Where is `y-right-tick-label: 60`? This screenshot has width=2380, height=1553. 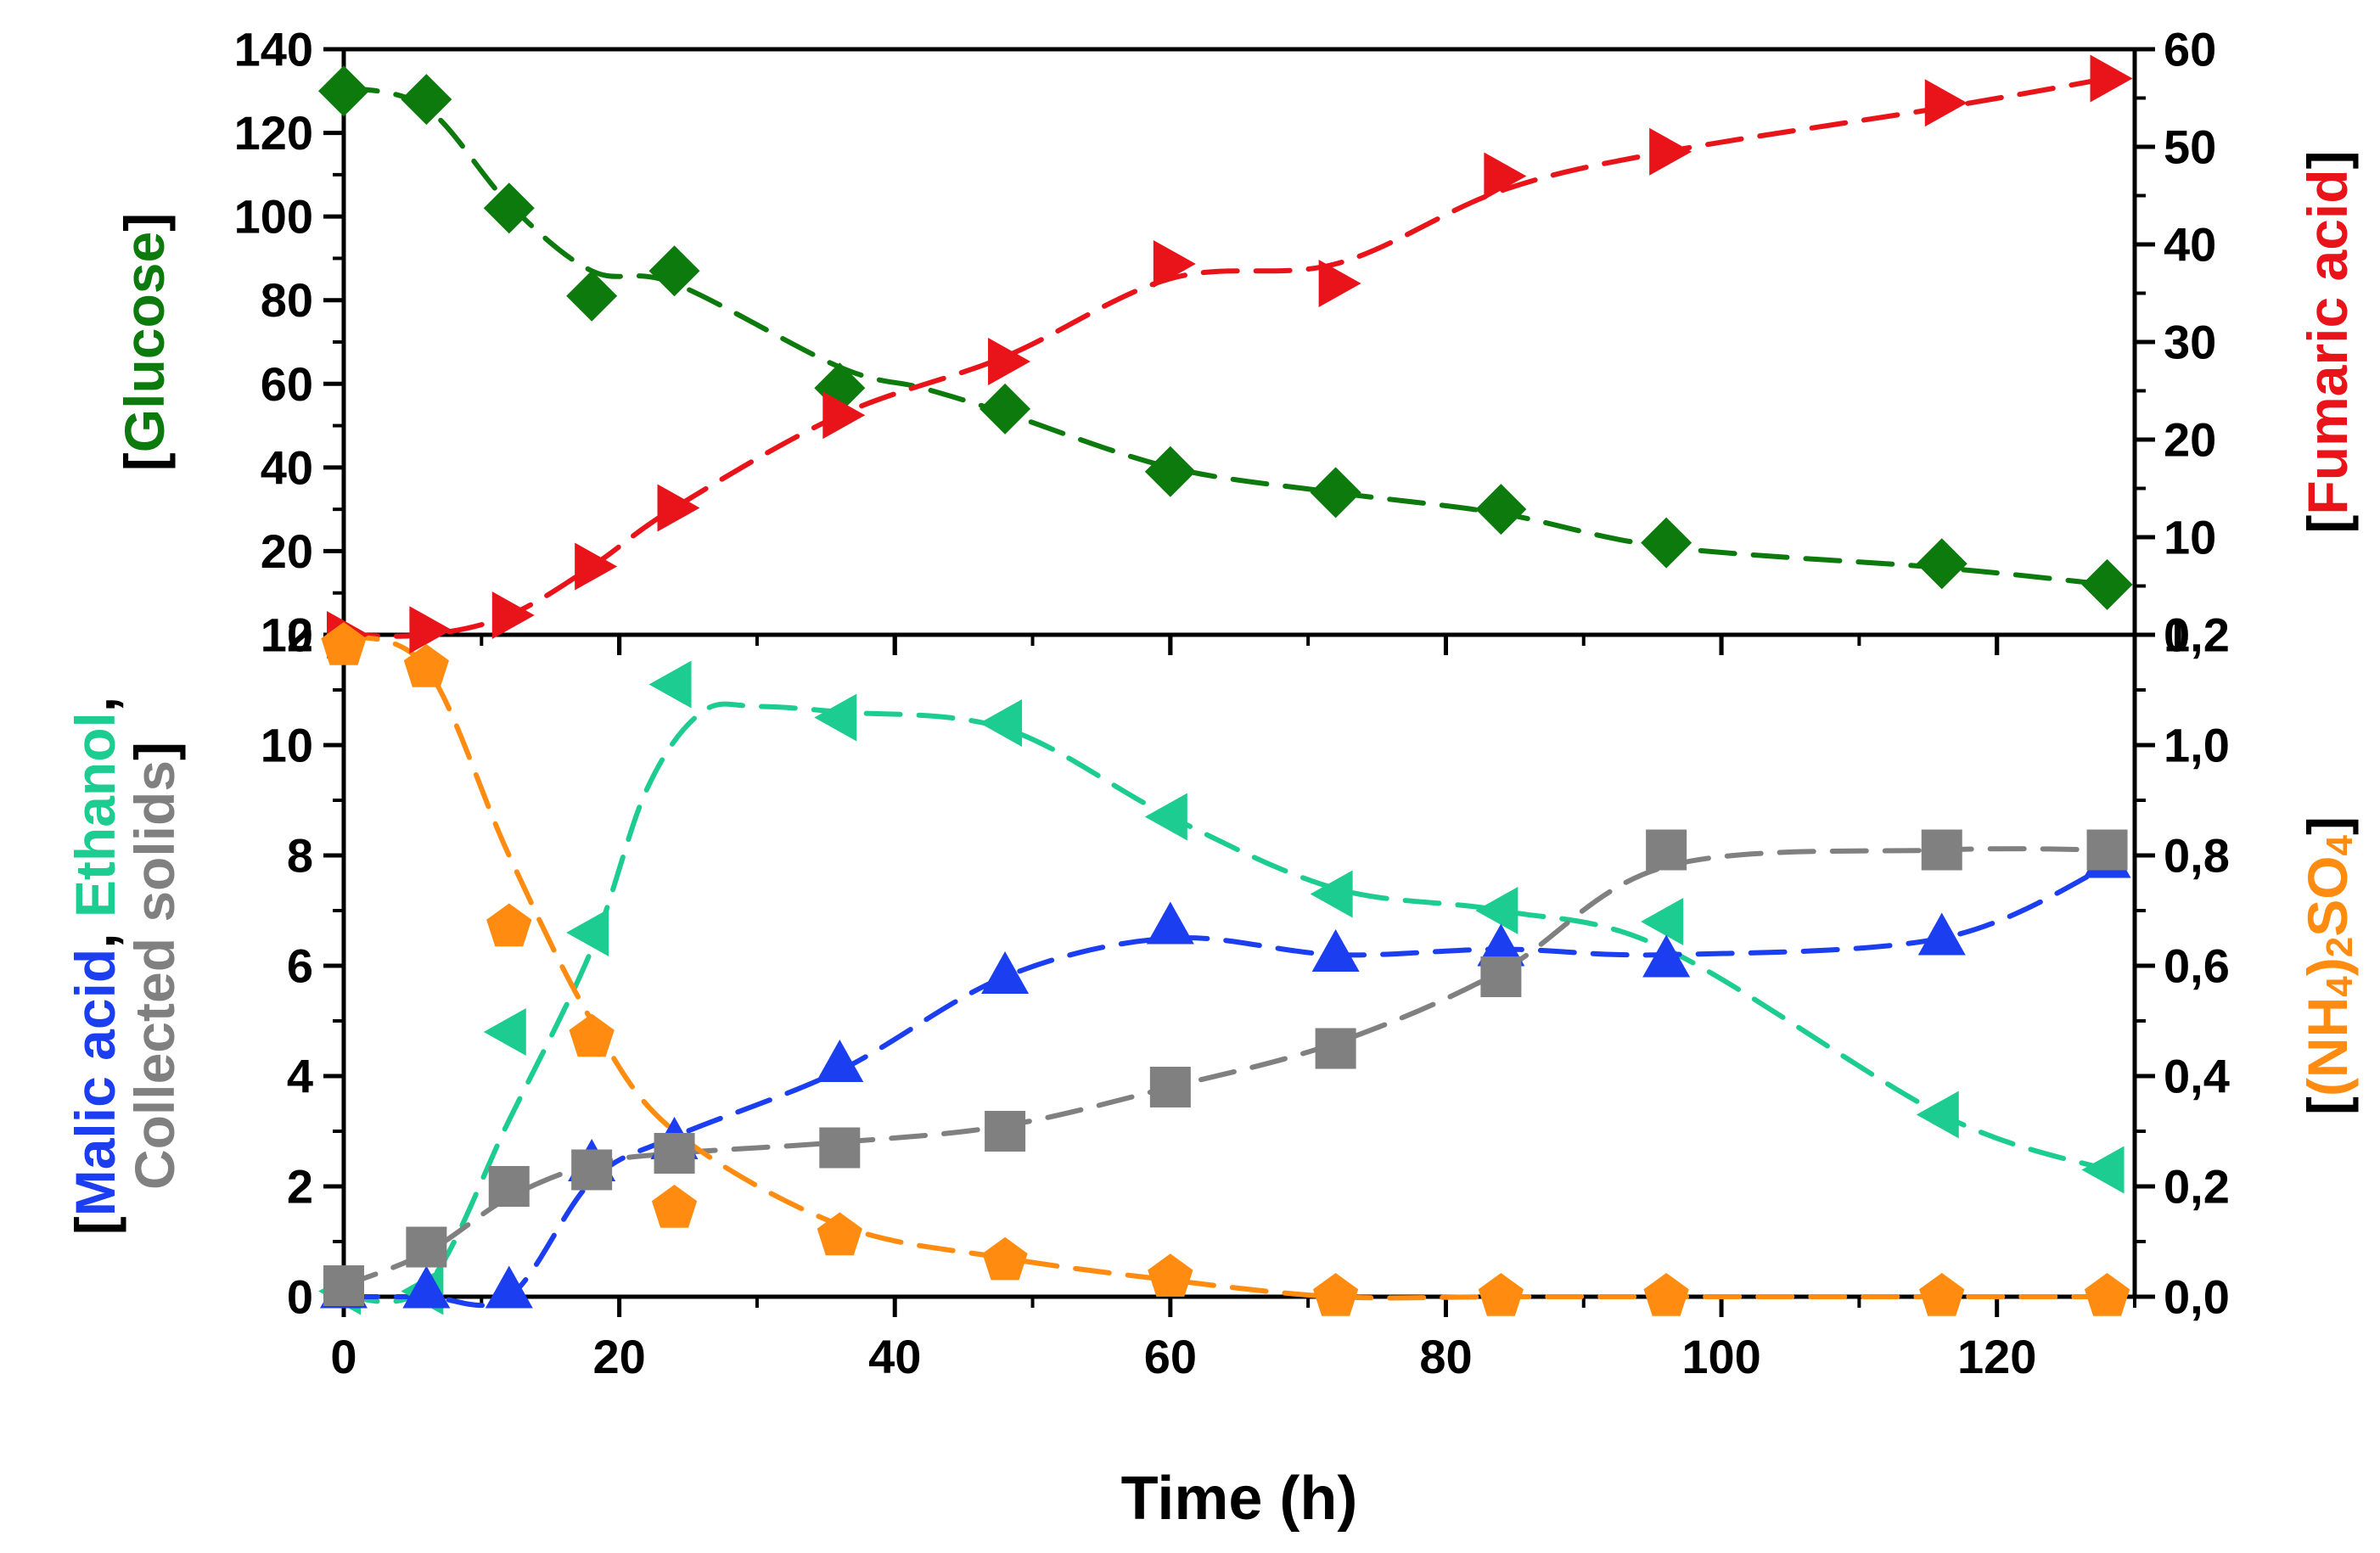 y-right-tick-label: 60 is located at coordinates (2190, 49).